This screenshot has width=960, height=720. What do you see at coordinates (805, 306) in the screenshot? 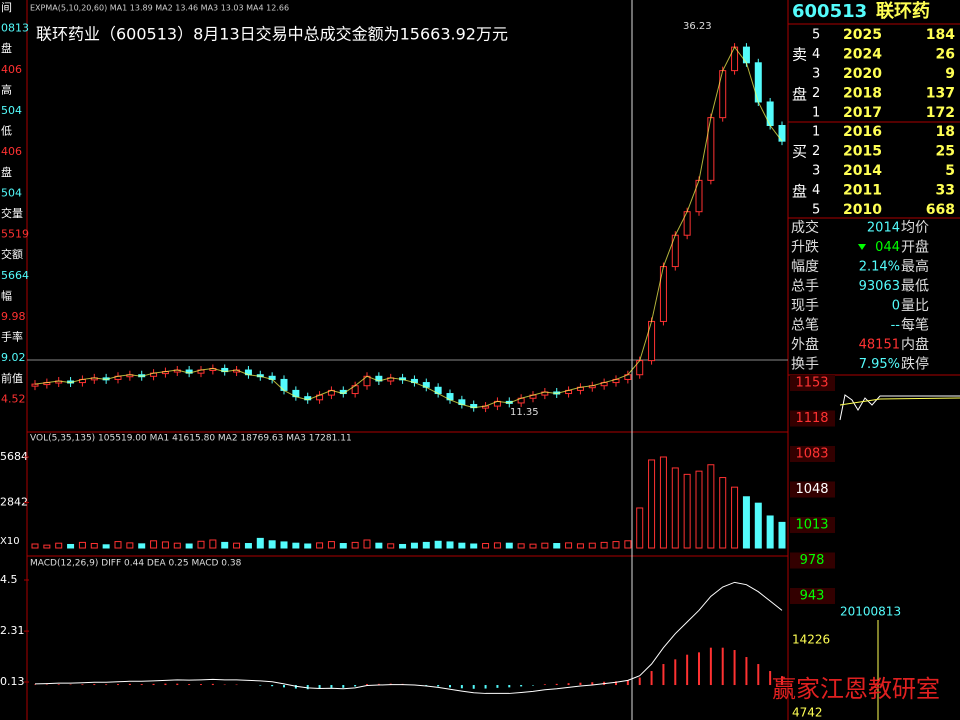
I see `stat-label: 现手` at bounding box center [805, 306].